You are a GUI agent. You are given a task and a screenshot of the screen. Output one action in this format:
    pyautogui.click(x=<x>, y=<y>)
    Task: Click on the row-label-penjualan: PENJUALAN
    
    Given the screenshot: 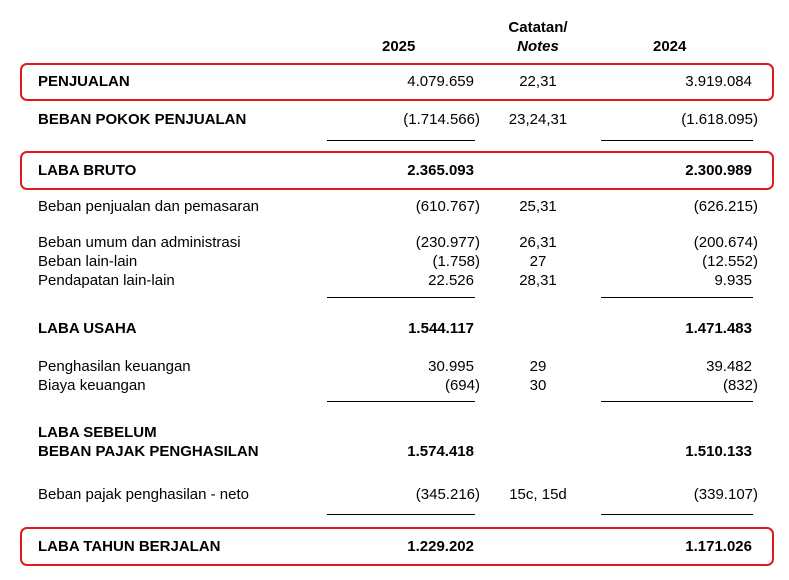 What is the action you would take?
    pyautogui.click(x=84, y=81)
    